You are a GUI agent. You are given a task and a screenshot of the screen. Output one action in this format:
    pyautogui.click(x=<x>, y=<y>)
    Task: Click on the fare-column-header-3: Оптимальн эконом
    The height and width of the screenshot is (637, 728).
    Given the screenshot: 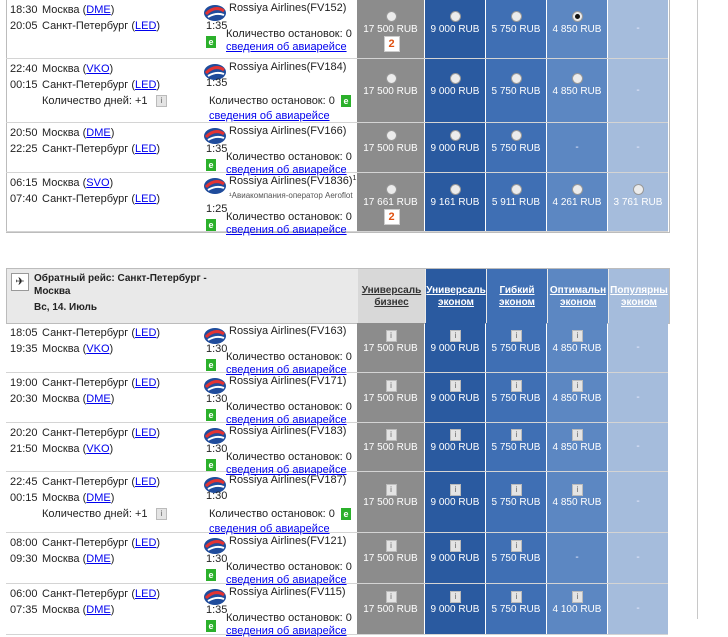 What is the action you would take?
    pyautogui.click(x=578, y=296)
    